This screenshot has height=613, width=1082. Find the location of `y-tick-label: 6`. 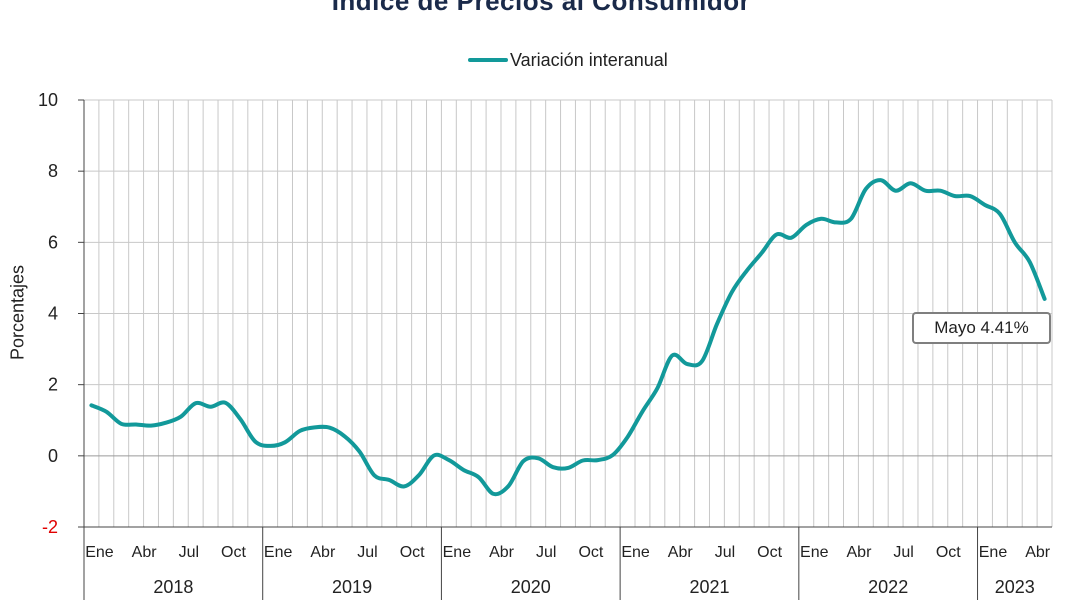

y-tick-label: 6 is located at coordinates (53, 242).